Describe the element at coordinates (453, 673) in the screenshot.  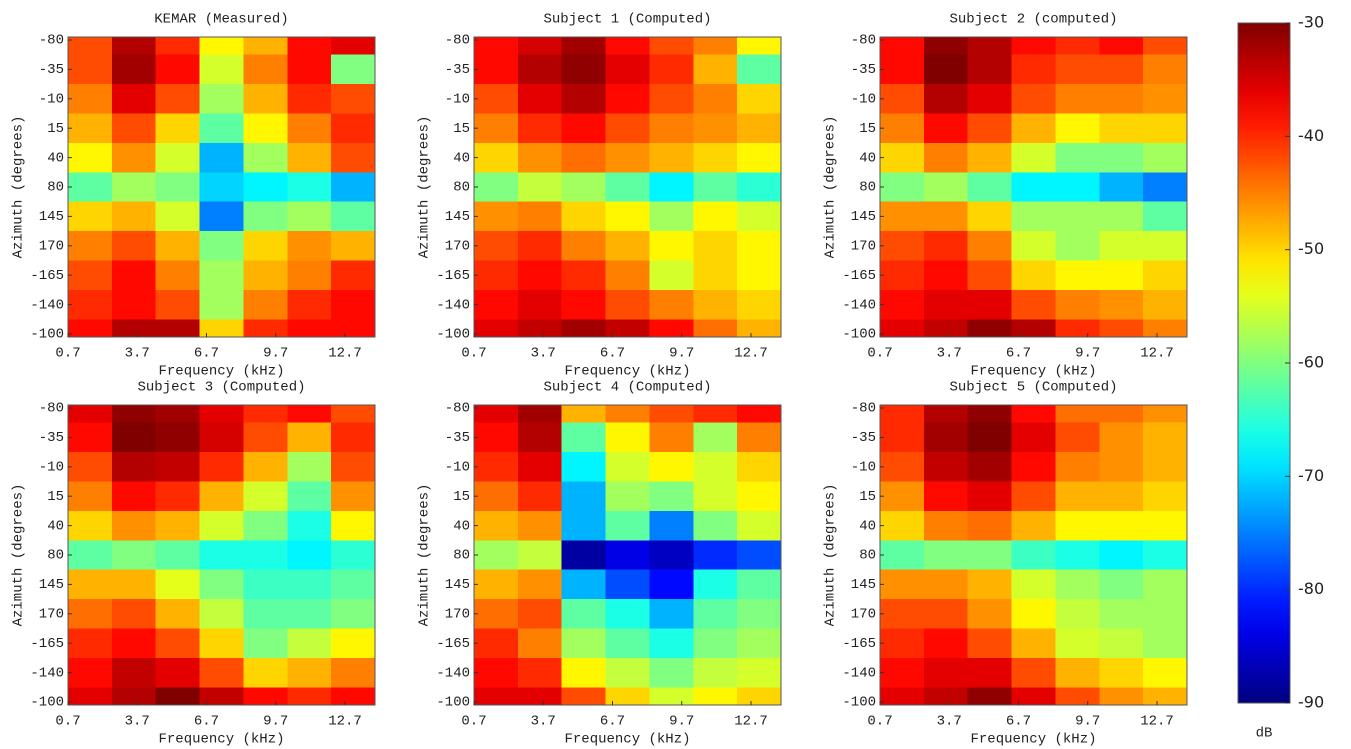
I see `y-tick-label: -140` at that location.